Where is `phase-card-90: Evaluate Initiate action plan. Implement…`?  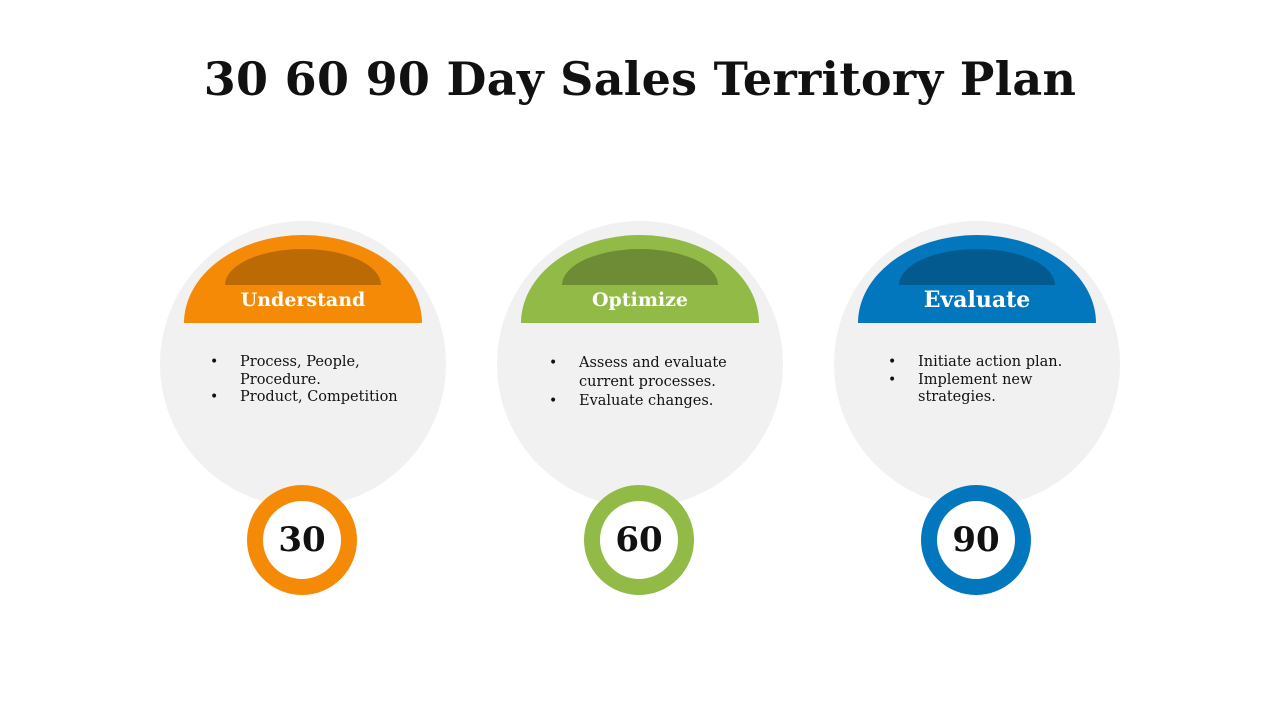 phase-card-90: Evaluate Initiate action plan. Implement… is located at coordinates (977, 411).